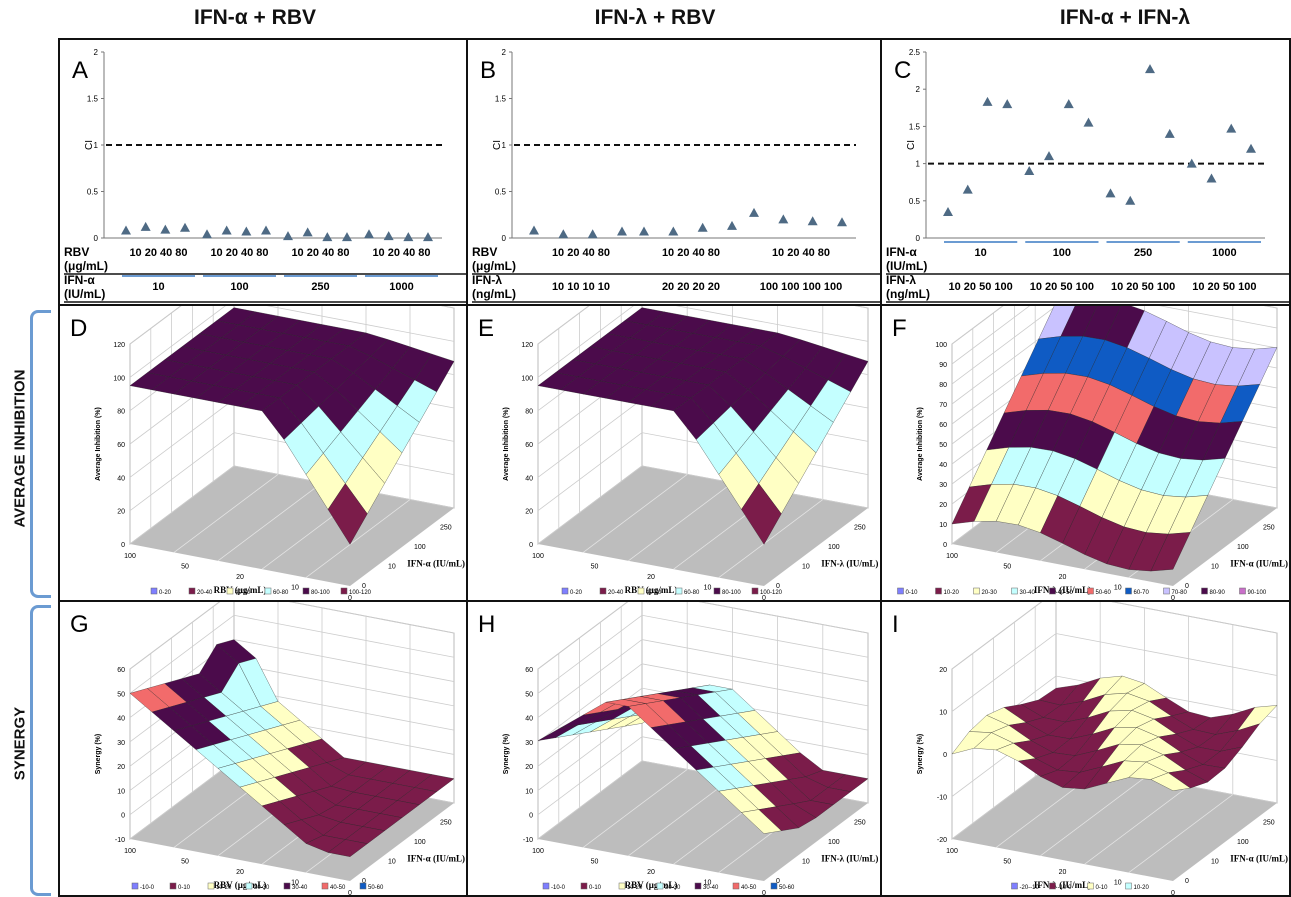 The image size is (1291, 897). I want to click on legend-label: 20-30, so click(990, 593).